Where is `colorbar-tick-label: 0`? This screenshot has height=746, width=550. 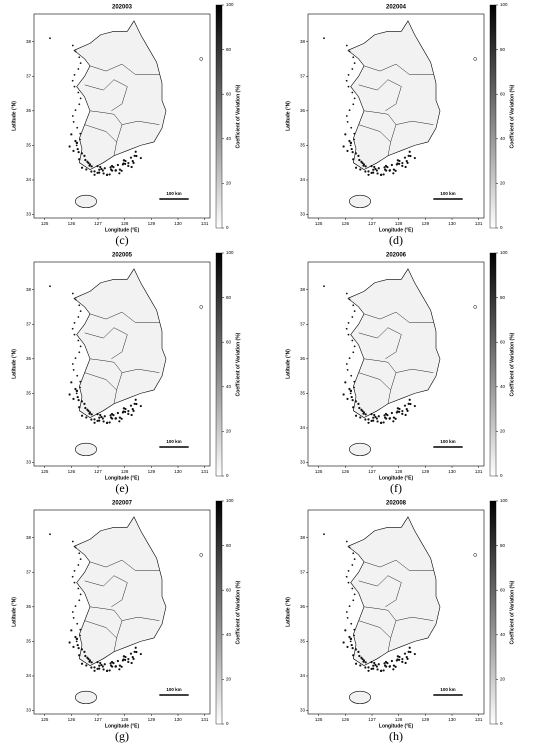
colorbar-tick-label: 0 is located at coordinates (227, 723).